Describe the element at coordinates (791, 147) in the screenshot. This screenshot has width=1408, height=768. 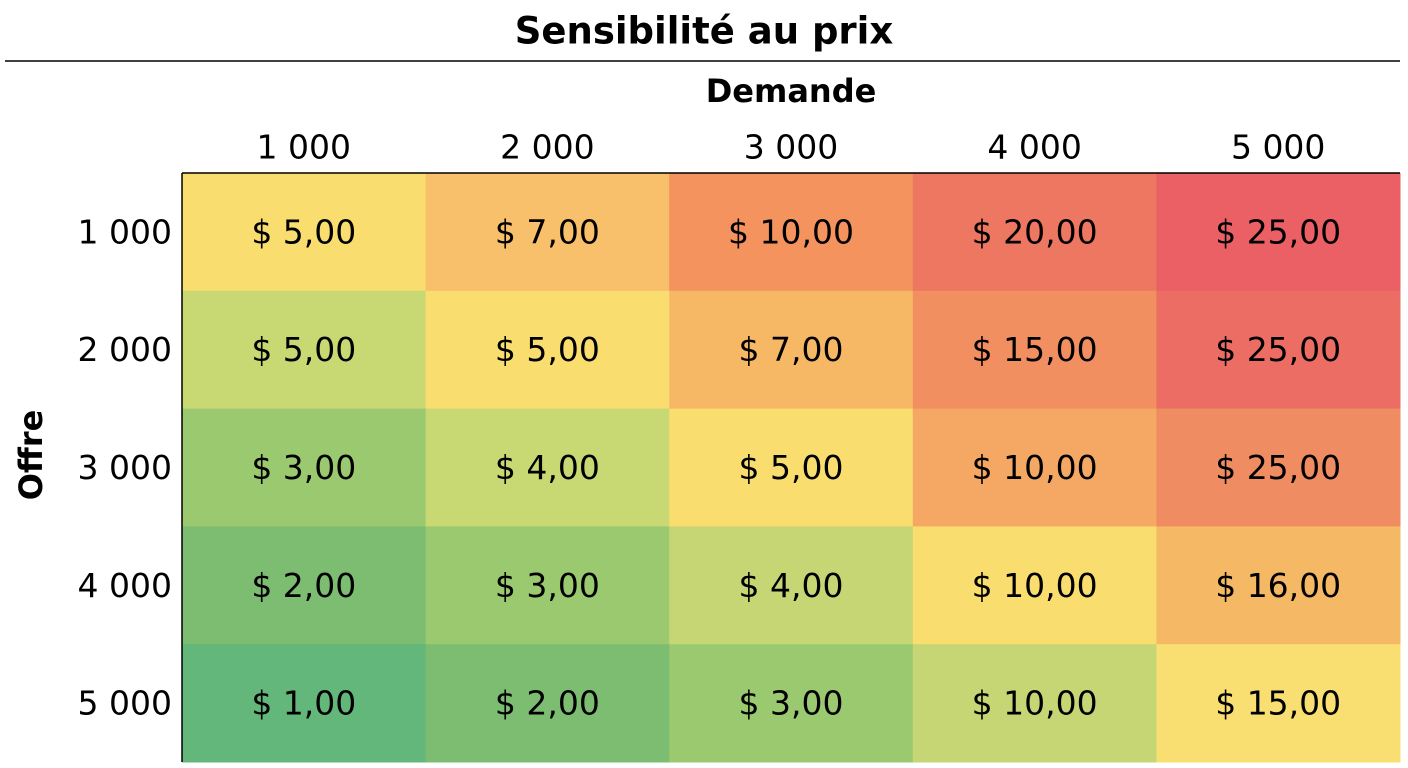
I see `x-tick-label: 3 000` at that location.